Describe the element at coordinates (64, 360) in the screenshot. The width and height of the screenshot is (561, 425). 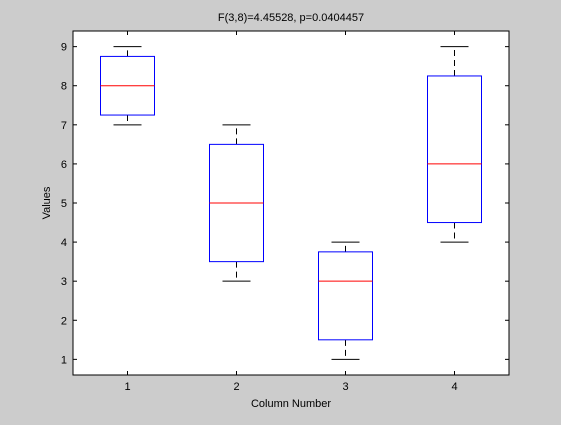
I see `y-tick-label: 1` at that location.